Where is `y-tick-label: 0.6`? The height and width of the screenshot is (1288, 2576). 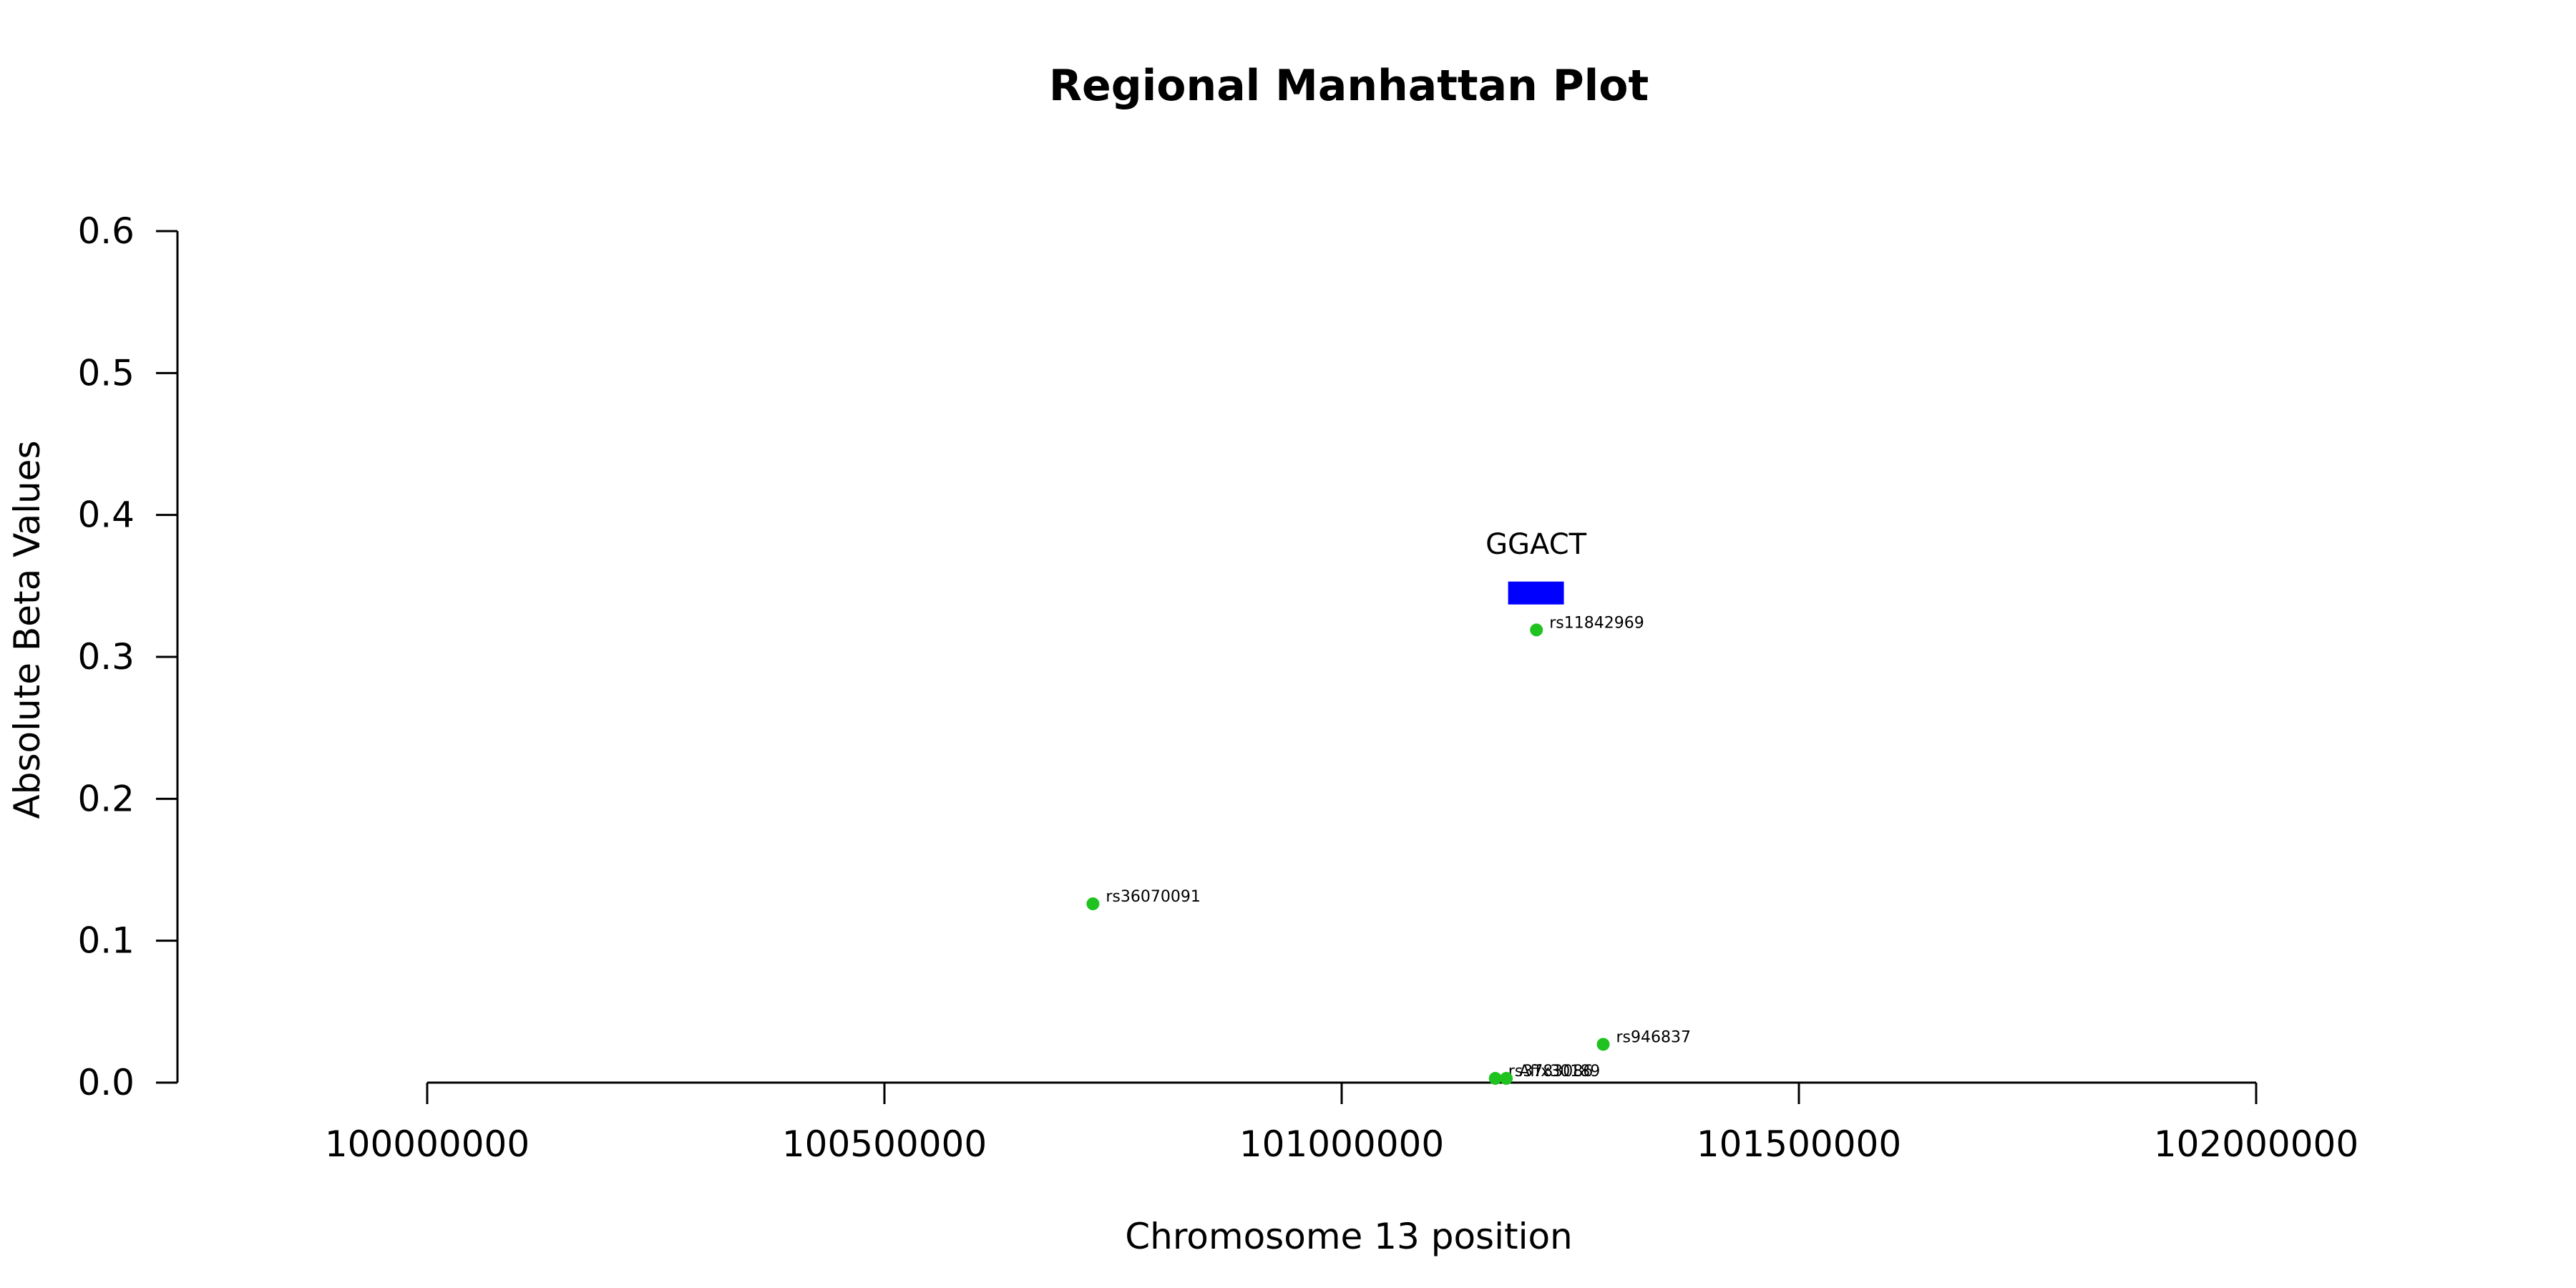 y-tick-label: 0.6 is located at coordinates (106, 231).